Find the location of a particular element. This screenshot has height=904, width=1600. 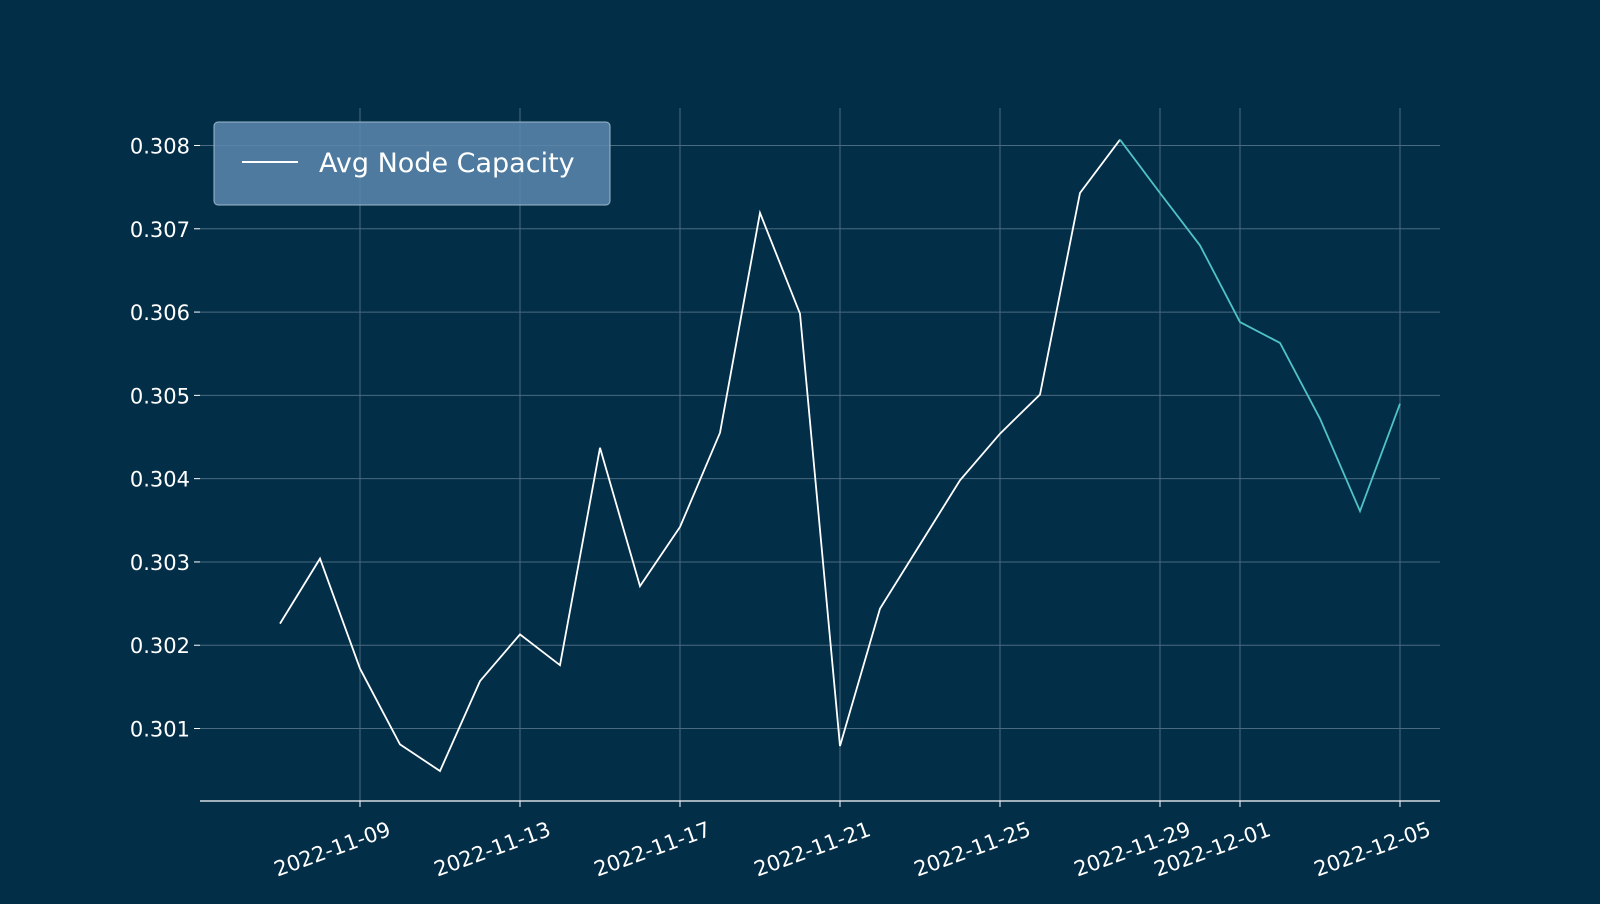

y-tick-label: 0.306 is located at coordinates (160, 313).